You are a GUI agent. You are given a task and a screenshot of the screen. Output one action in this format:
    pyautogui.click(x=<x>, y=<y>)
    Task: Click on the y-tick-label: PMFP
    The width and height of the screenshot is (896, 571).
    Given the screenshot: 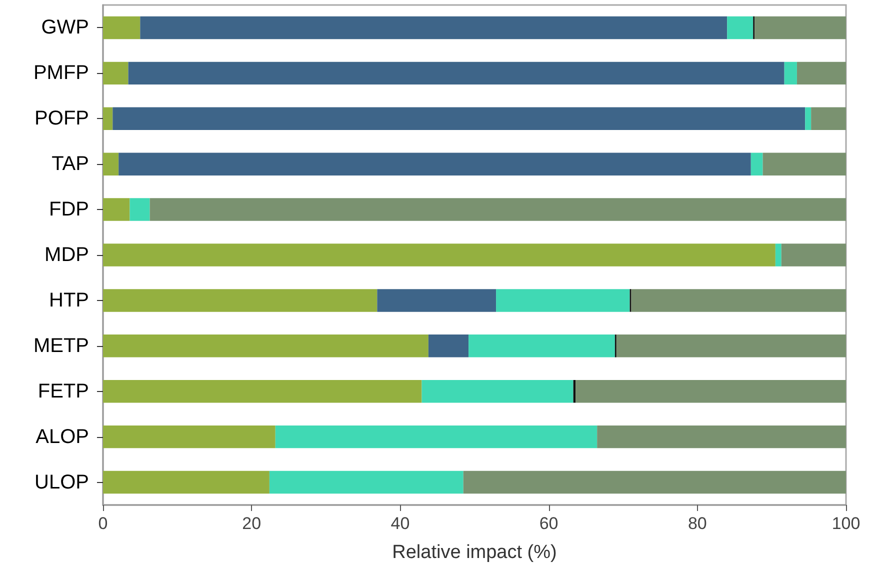 What is the action you would take?
    pyautogui.click(x=61, y=73)
    